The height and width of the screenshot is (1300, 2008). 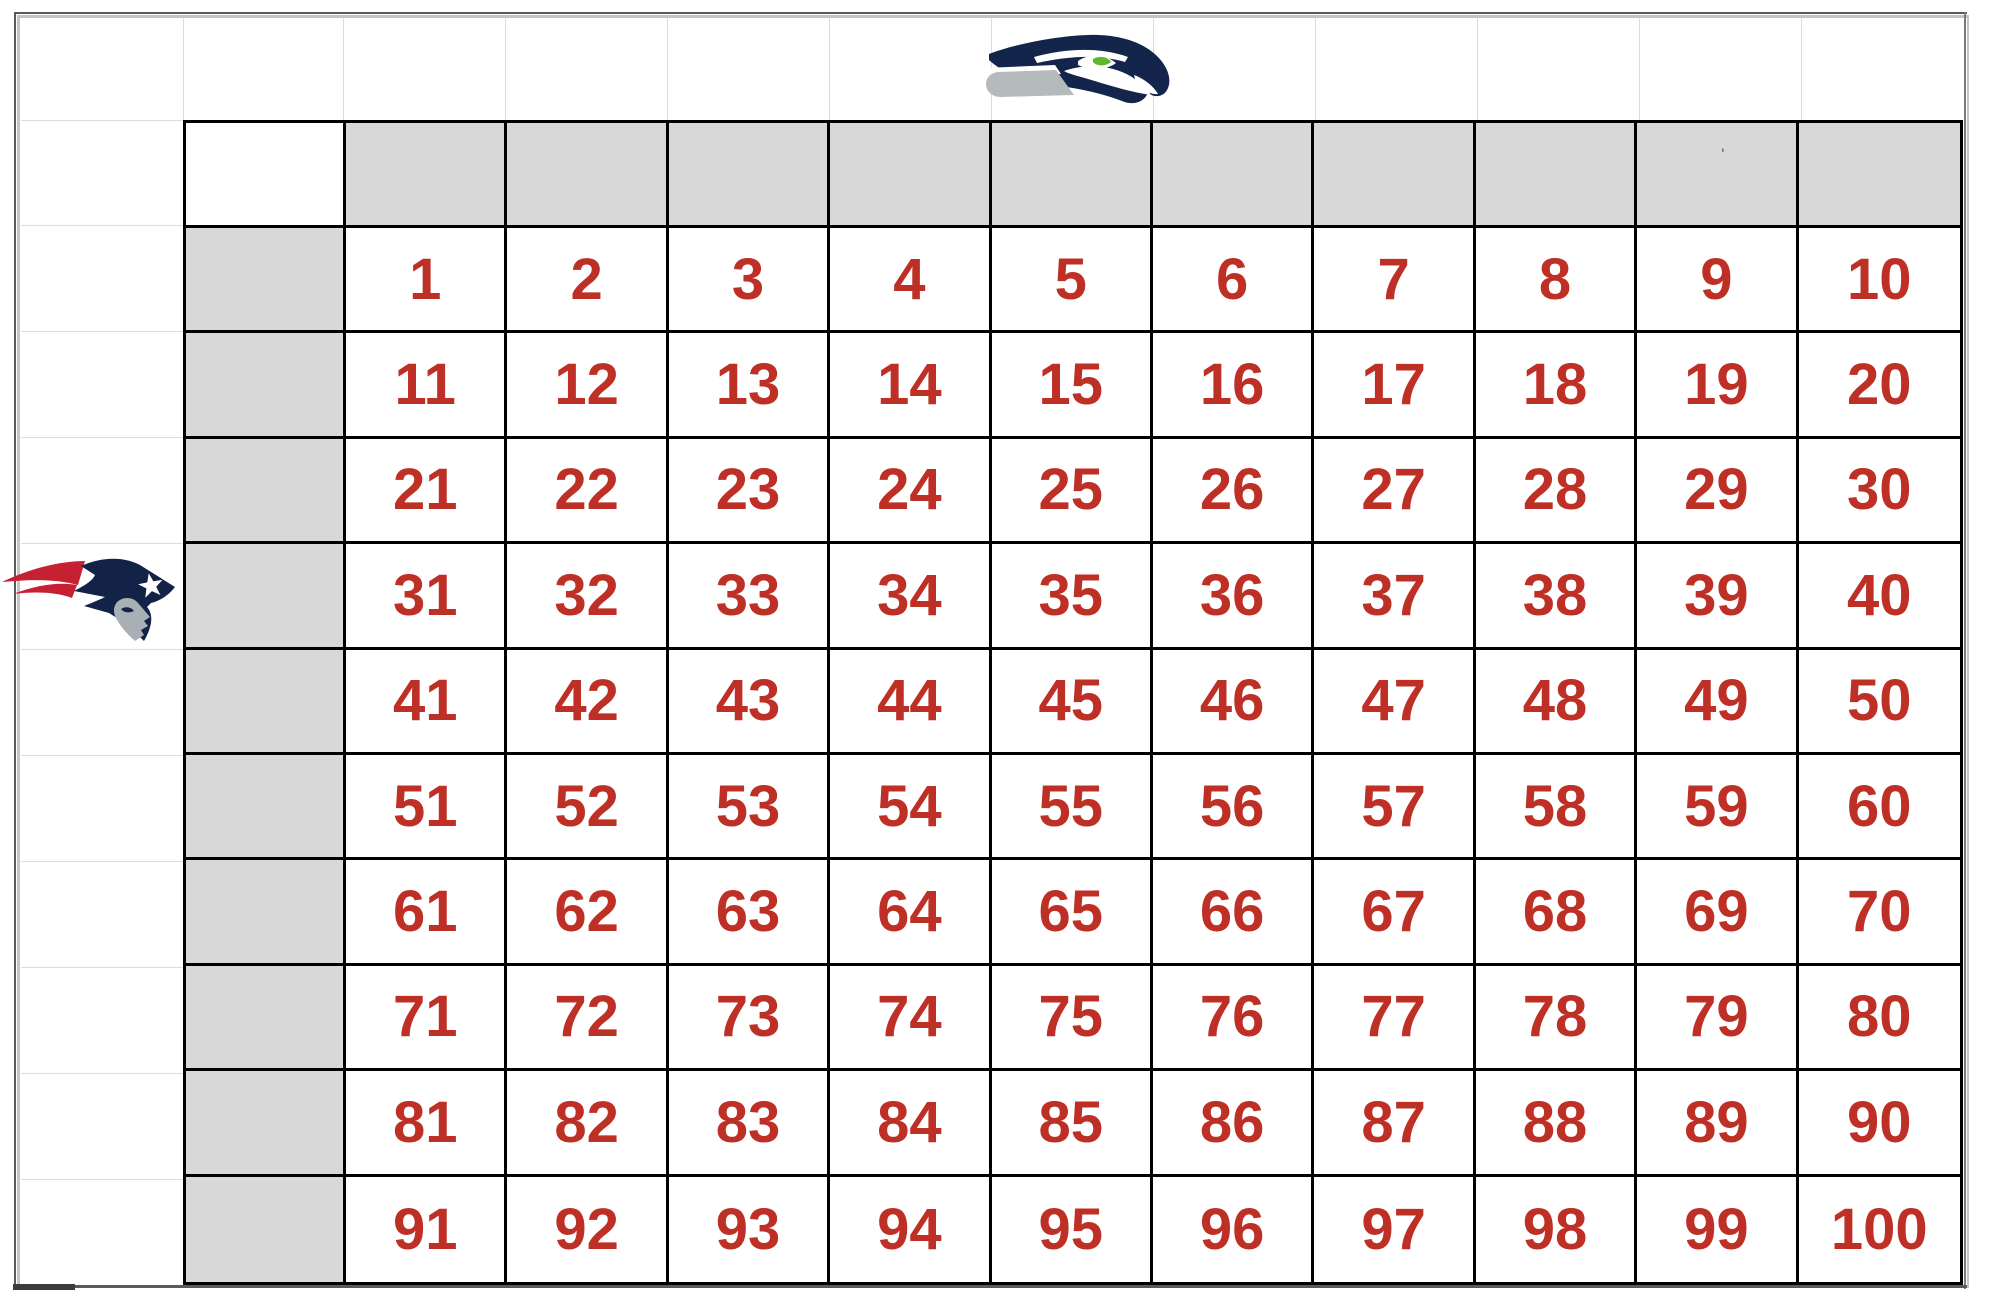 What do you see at coordinates (588, 491) in the screenshot?
I see `square-cell: 22` at bounding box center [588, 491].